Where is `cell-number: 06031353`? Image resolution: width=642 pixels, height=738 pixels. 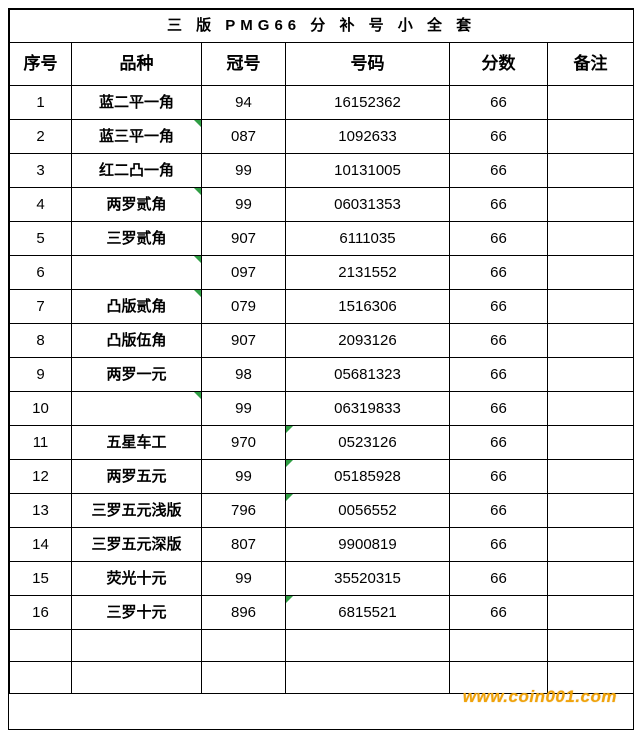
cell-number: 06031353 is located at coordinates (367, 204).